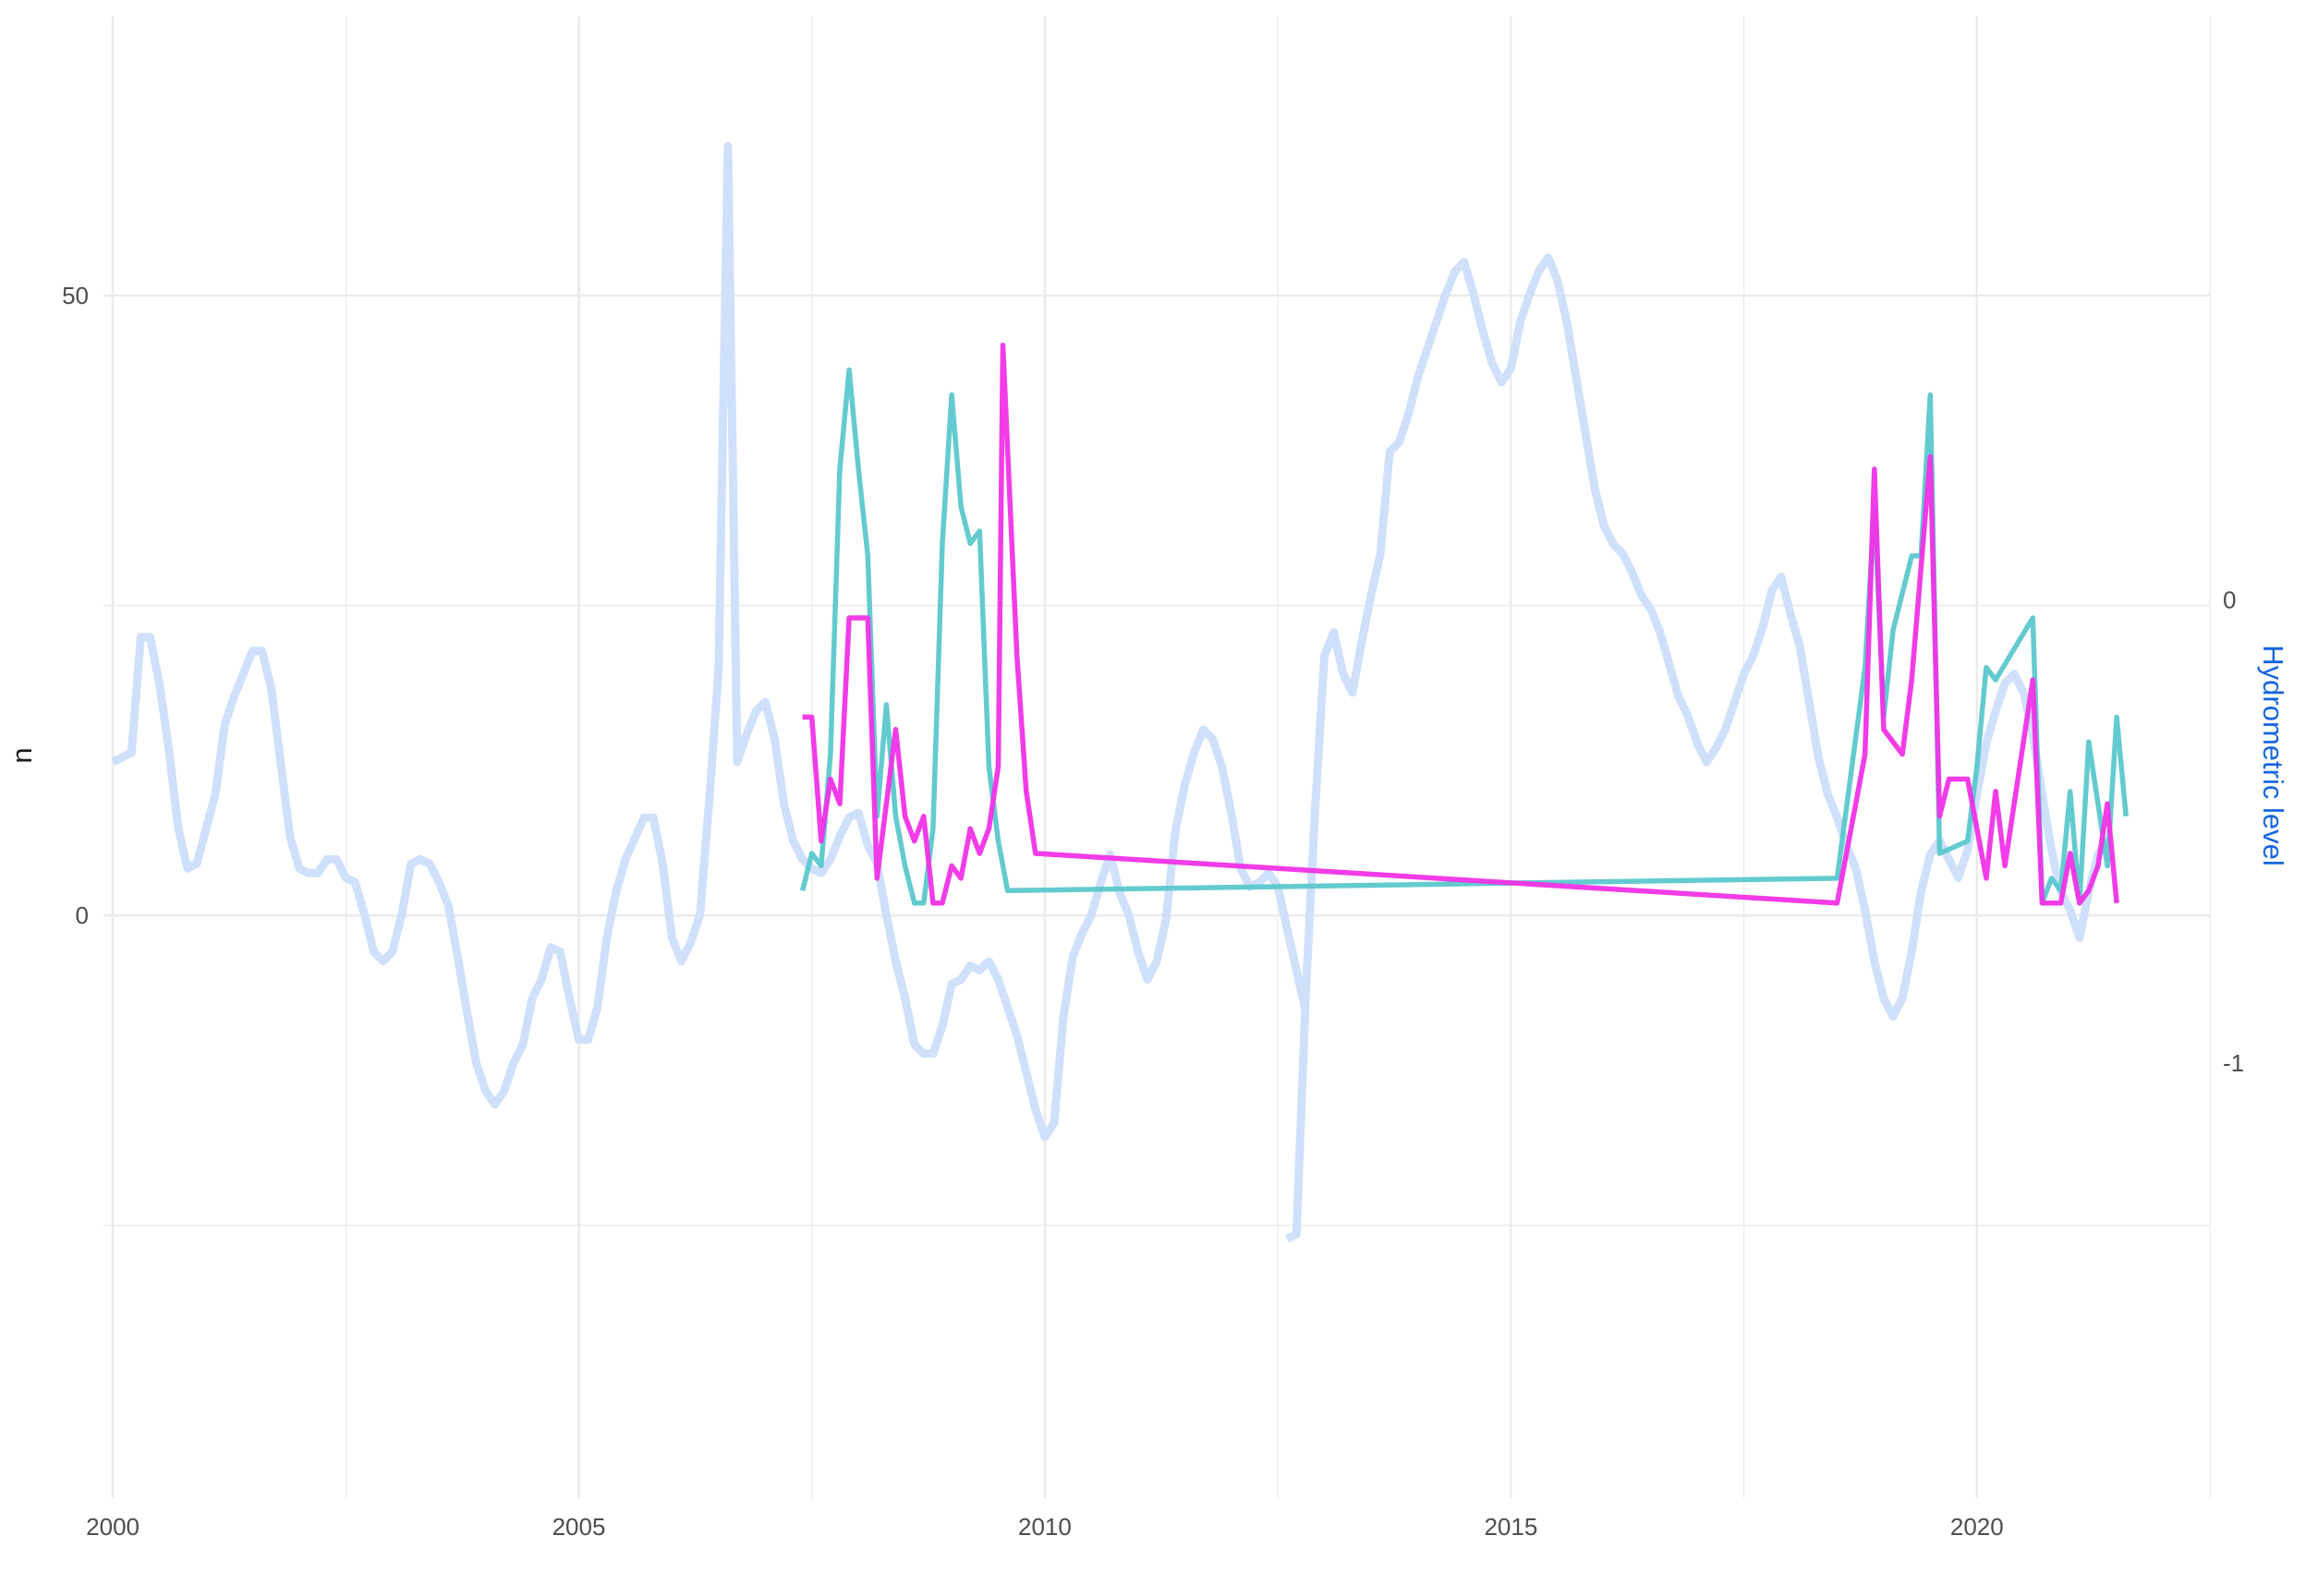  What do you see at coordinates (82, 915) in the screenshot?
I see `y-tick-label: 0` at bounding box center [82, 915].